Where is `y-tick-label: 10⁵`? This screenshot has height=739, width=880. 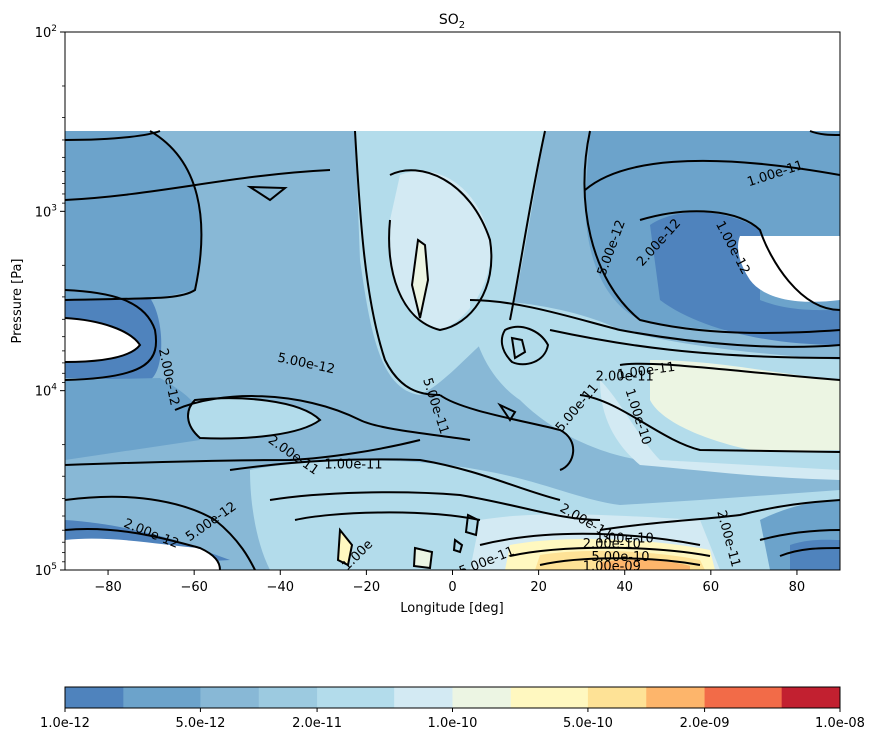
y-tick-label: 10⁵ is located at coordinates (46, 570).